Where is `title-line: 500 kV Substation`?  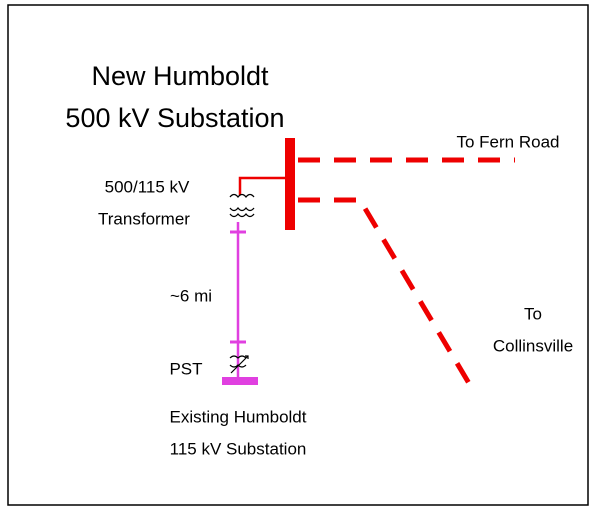
title-line: 500 kV Substation is located at coordinates (174, 118).